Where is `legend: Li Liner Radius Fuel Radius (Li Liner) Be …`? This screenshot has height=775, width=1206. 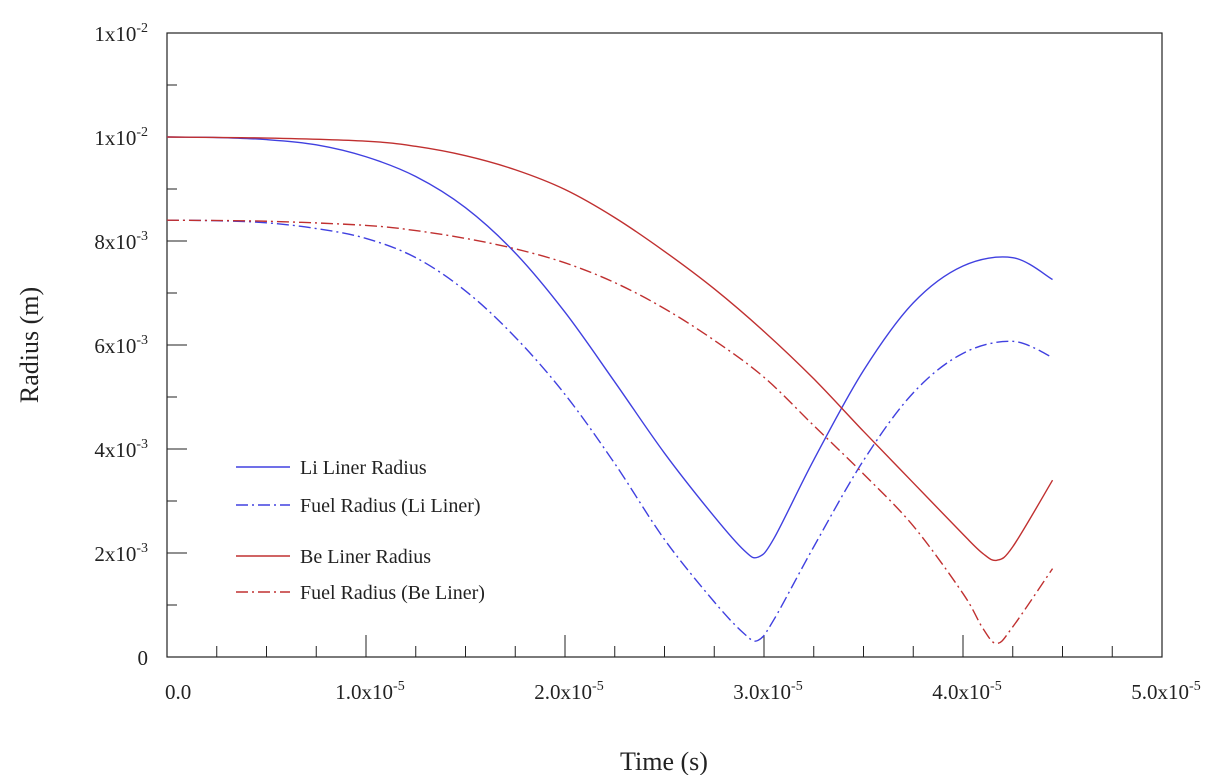 legend: Li Liner Radius Fuel Radius (Li Liner) Be … is located at coordinates (360, 530).